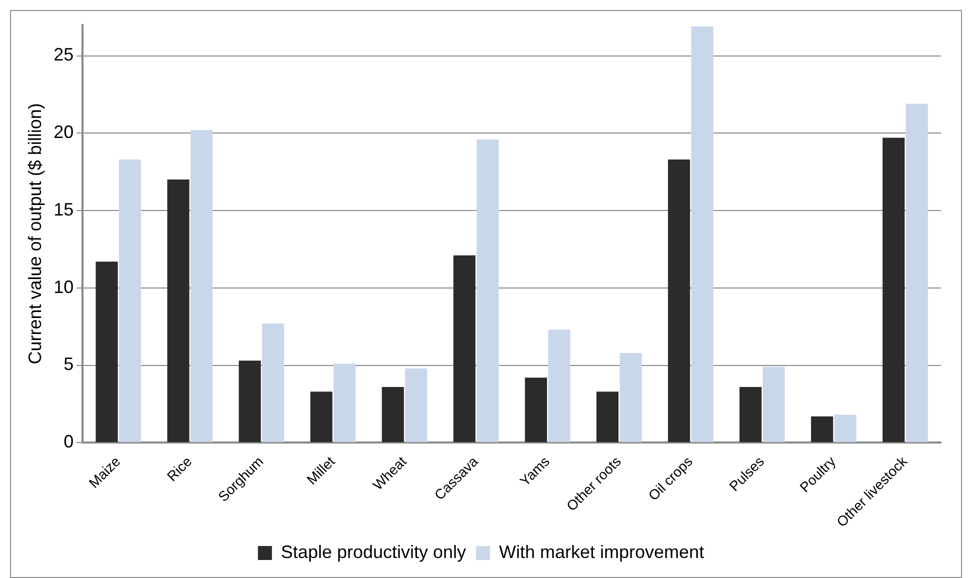 This screenshot has width=969, height=578. I want to click on y-tick-label: 0, so click(69, 442).